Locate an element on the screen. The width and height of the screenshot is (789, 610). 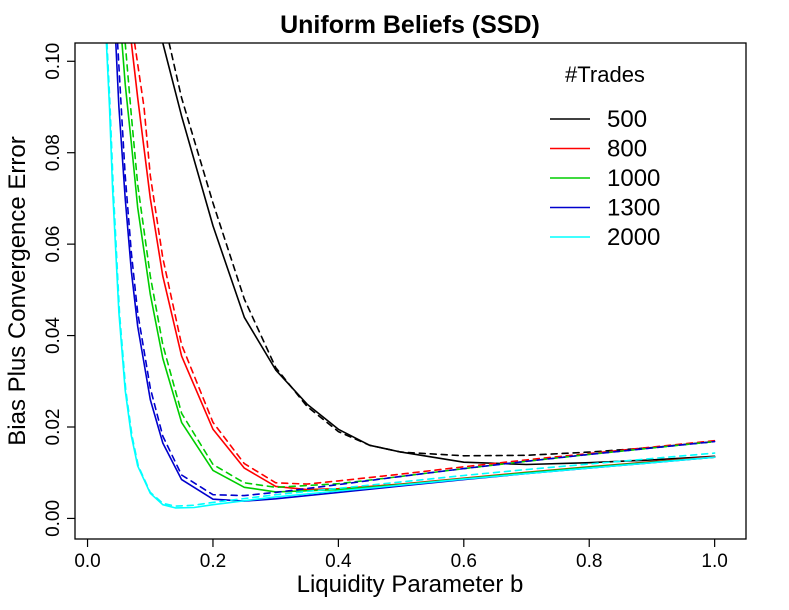
legend-label: 1300 is located at coordinates (633, 208).